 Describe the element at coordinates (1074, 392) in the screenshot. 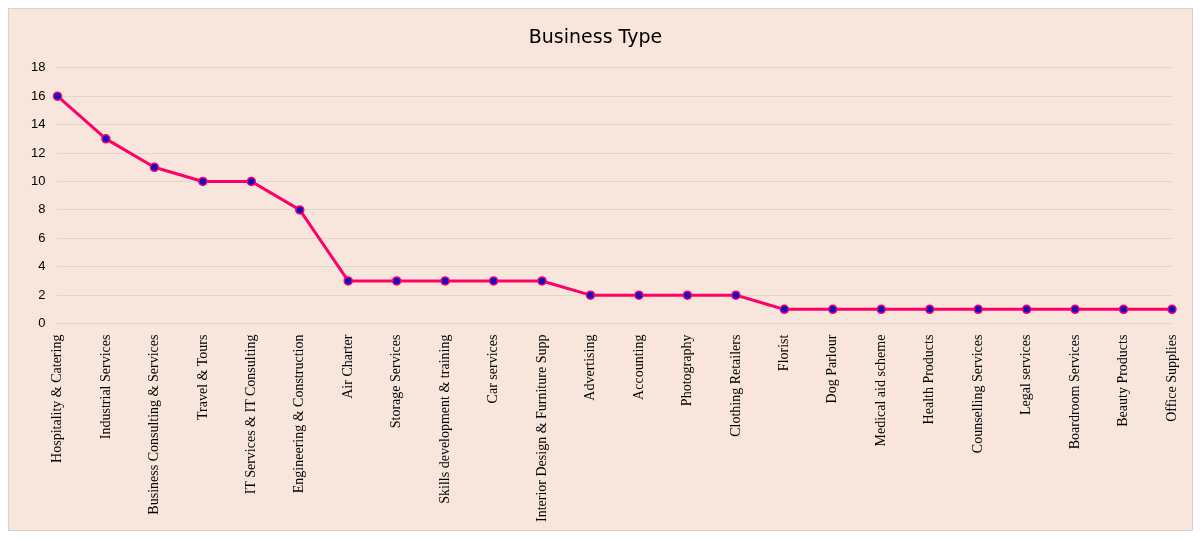

I see `x-tick-label: Boardroom Services` at that location.